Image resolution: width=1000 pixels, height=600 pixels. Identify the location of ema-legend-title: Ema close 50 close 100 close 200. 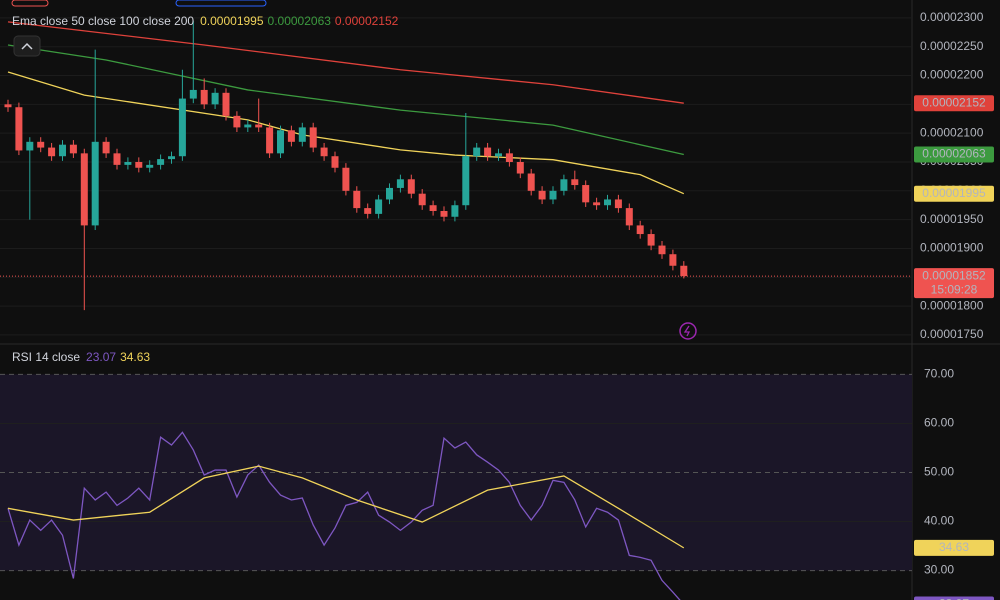
(103, 21).